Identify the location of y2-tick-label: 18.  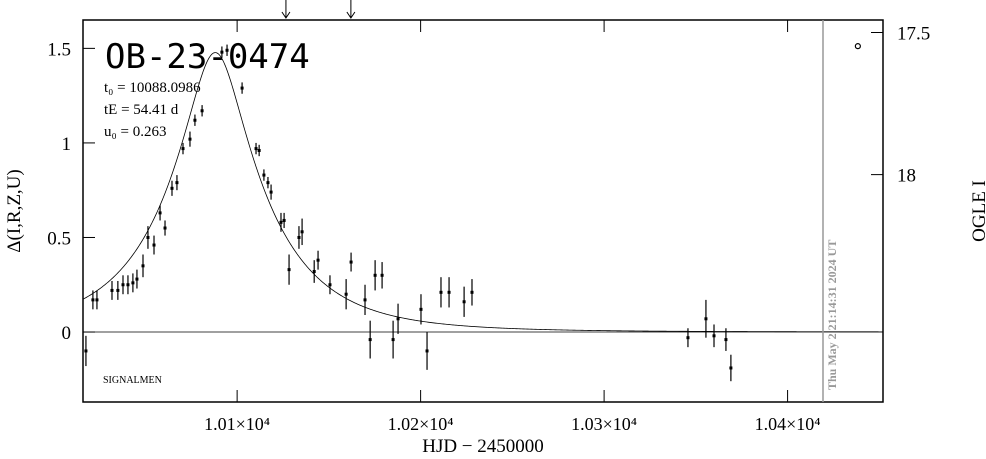
(906, 176).